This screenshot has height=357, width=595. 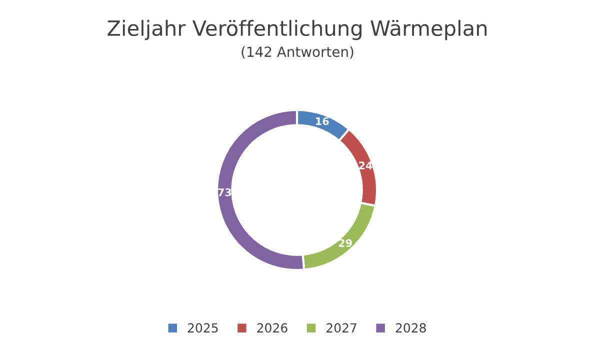 I want to click on data-label: 24, so click(x=365, y=166).